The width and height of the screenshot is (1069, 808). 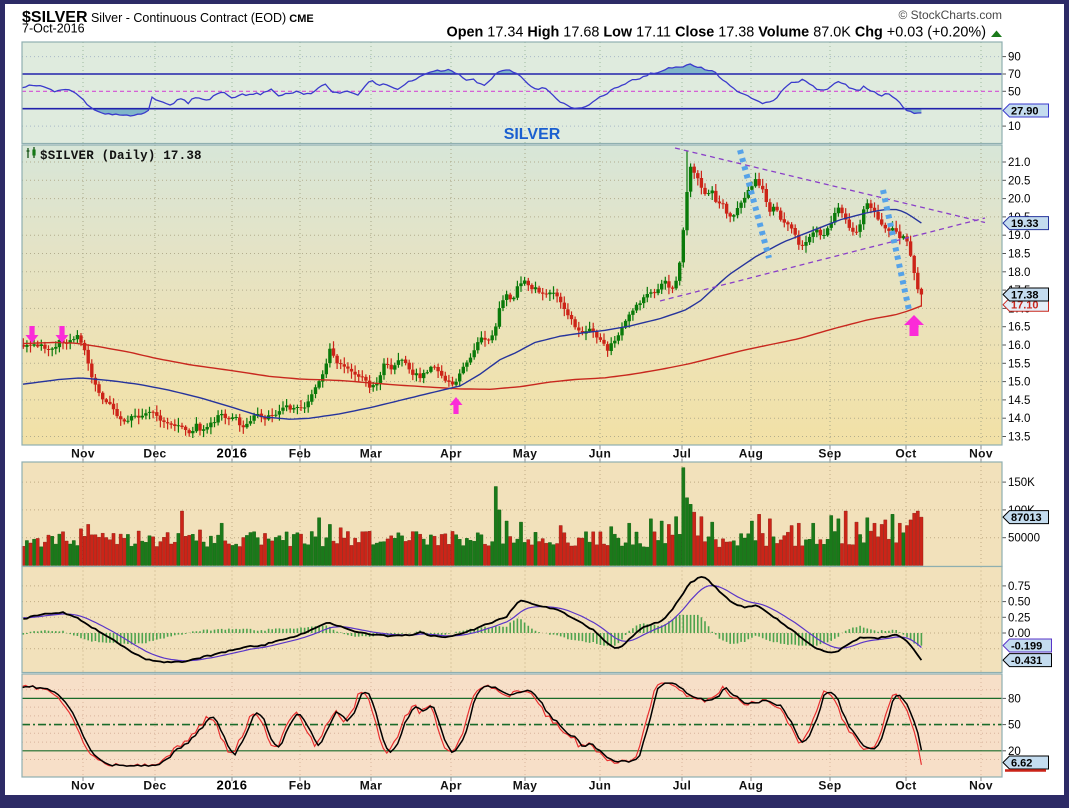 I want to click on svg-text: -0.199, so click(x=1026, y=646).